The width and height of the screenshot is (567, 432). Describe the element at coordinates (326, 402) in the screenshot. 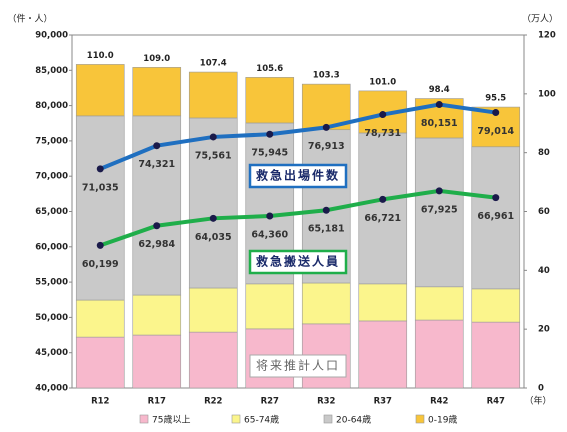

I see `x-tick-label: R32` at that location.